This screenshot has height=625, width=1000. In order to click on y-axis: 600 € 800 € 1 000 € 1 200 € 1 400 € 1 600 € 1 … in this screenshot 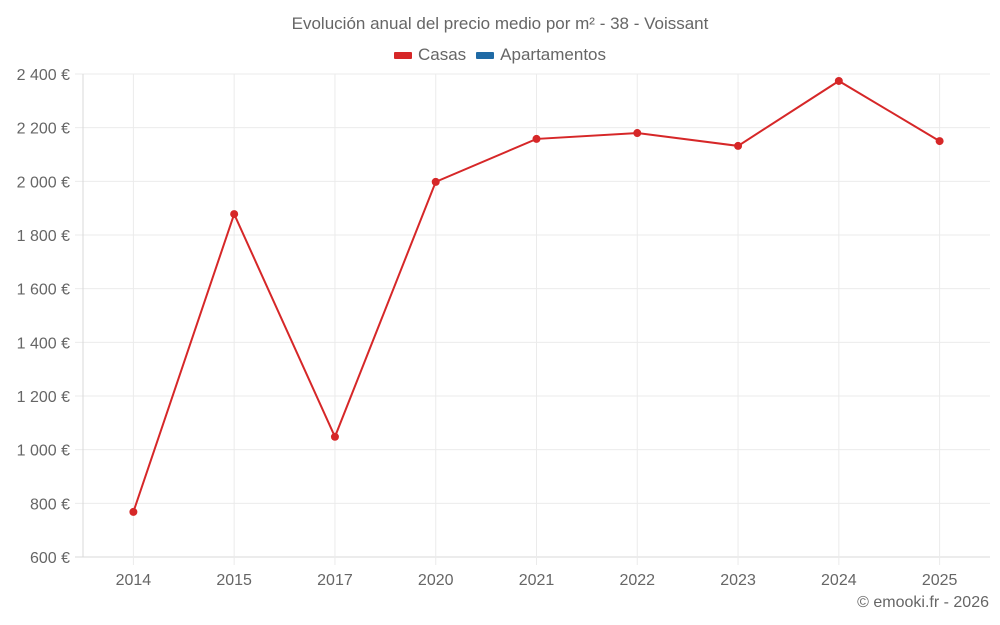, I will do `click(50, 317)`.